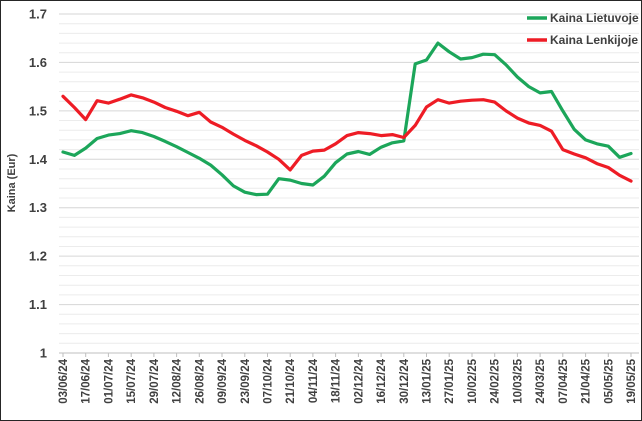 This screenshot has width=642, height=421. I want to click on x-tick-label: 02/12/24, so click(359, 380).